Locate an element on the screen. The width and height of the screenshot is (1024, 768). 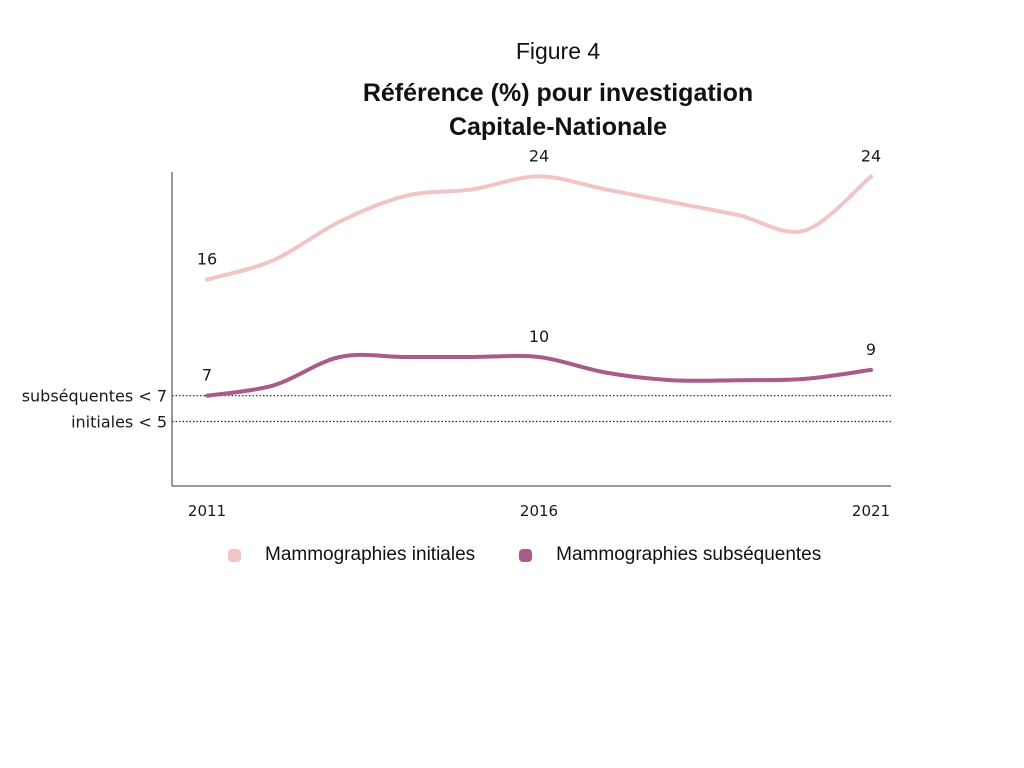
chart-title-line-2: Capitale-Nationale is located at coordinates (558, 127).